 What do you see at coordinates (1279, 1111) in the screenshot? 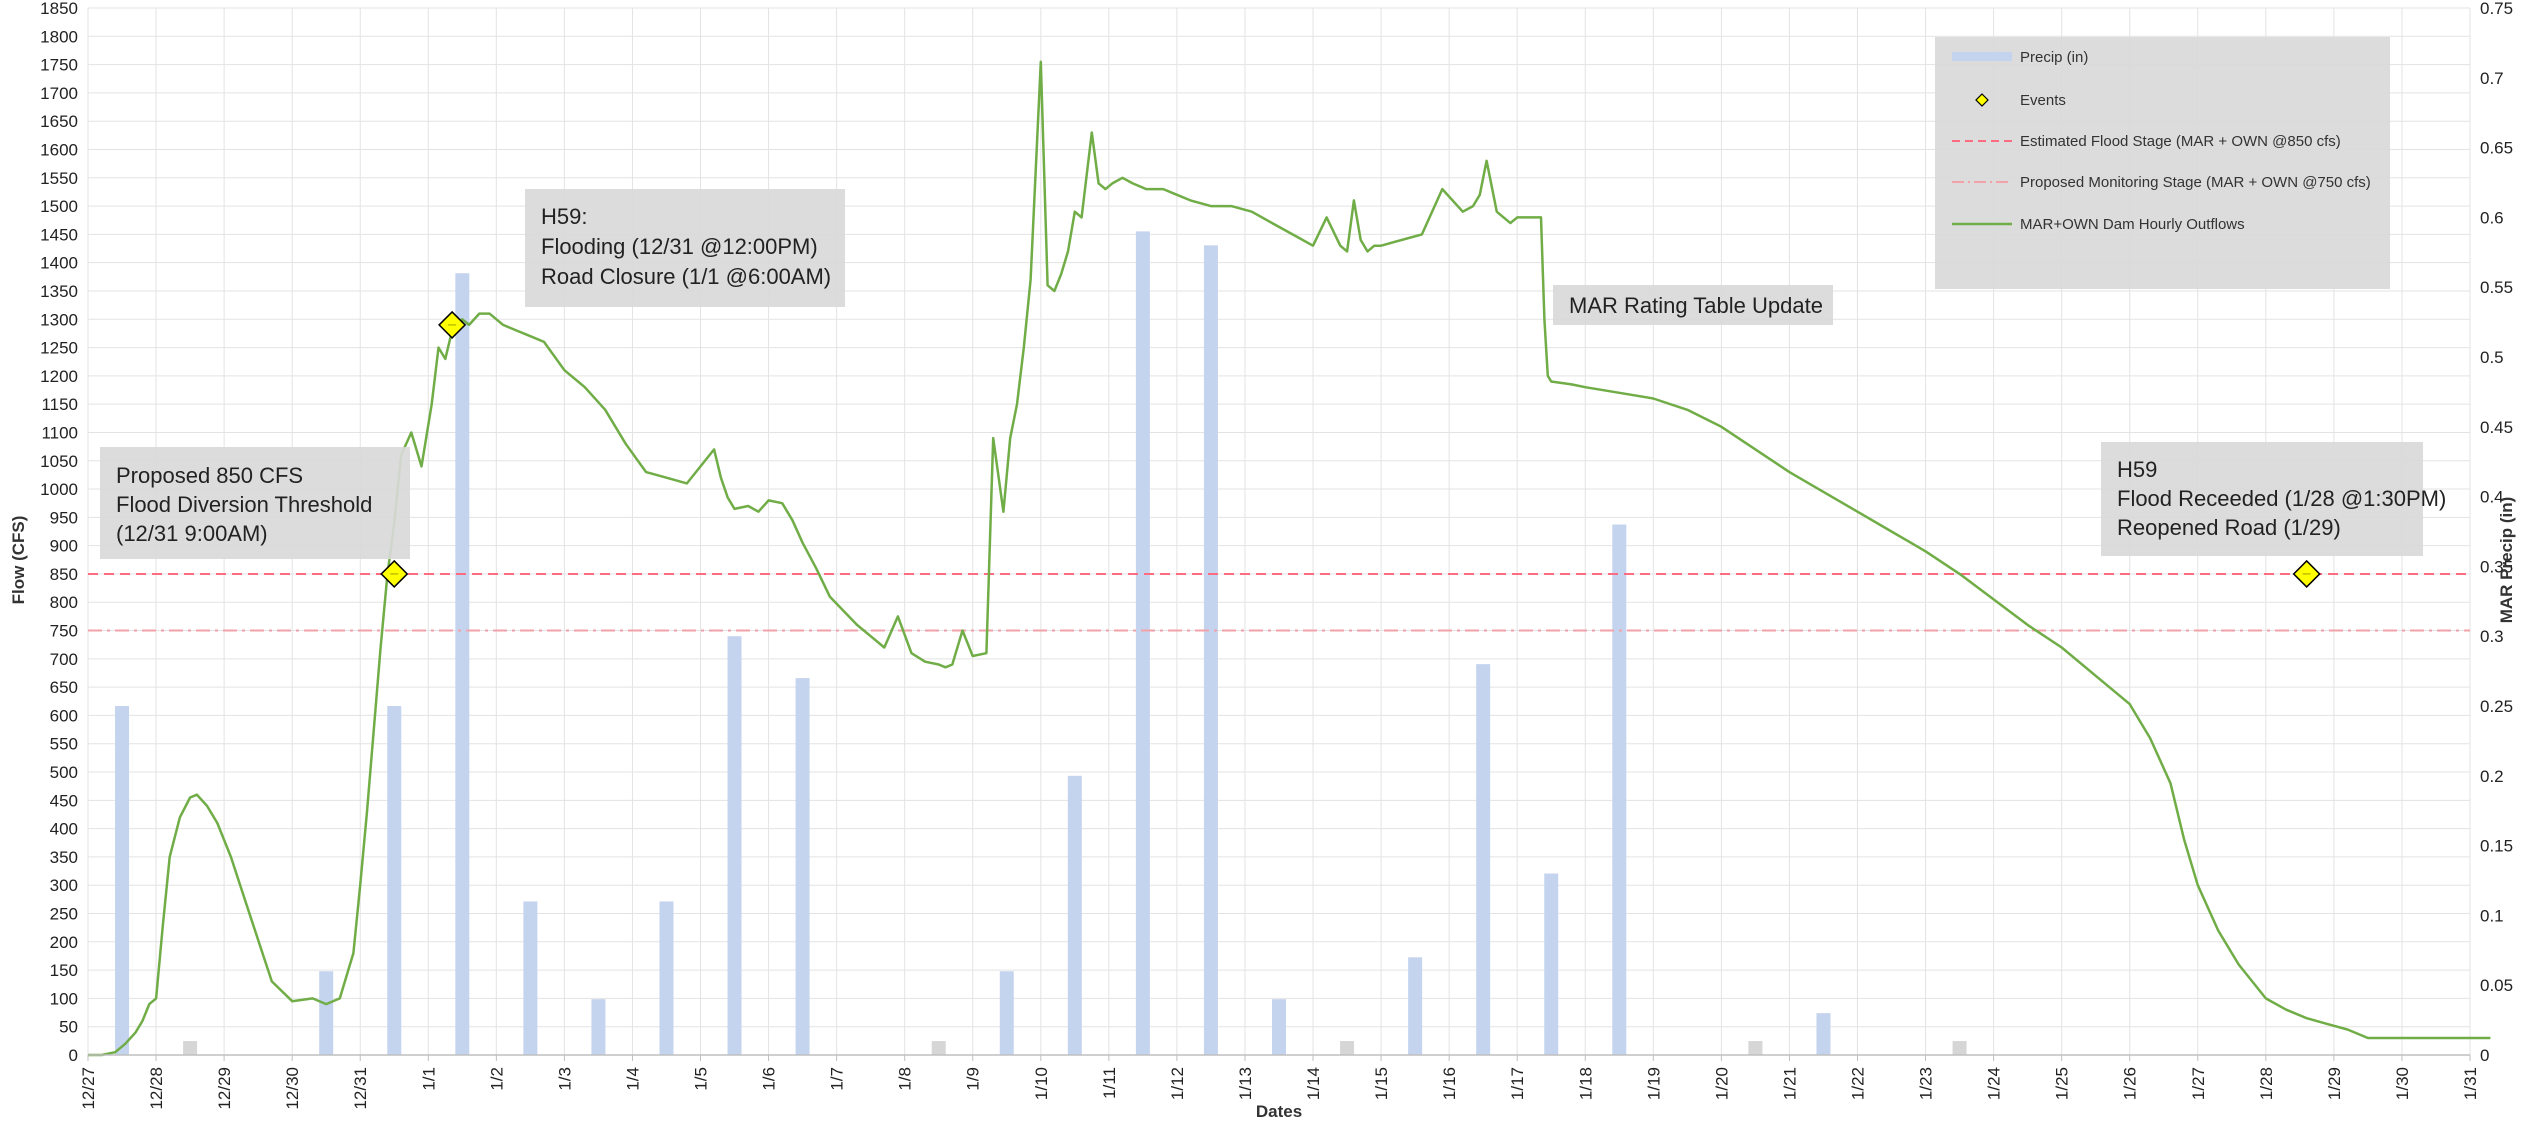
I see `x-axis-title: Dates` at bounding box center [1279, 1111].